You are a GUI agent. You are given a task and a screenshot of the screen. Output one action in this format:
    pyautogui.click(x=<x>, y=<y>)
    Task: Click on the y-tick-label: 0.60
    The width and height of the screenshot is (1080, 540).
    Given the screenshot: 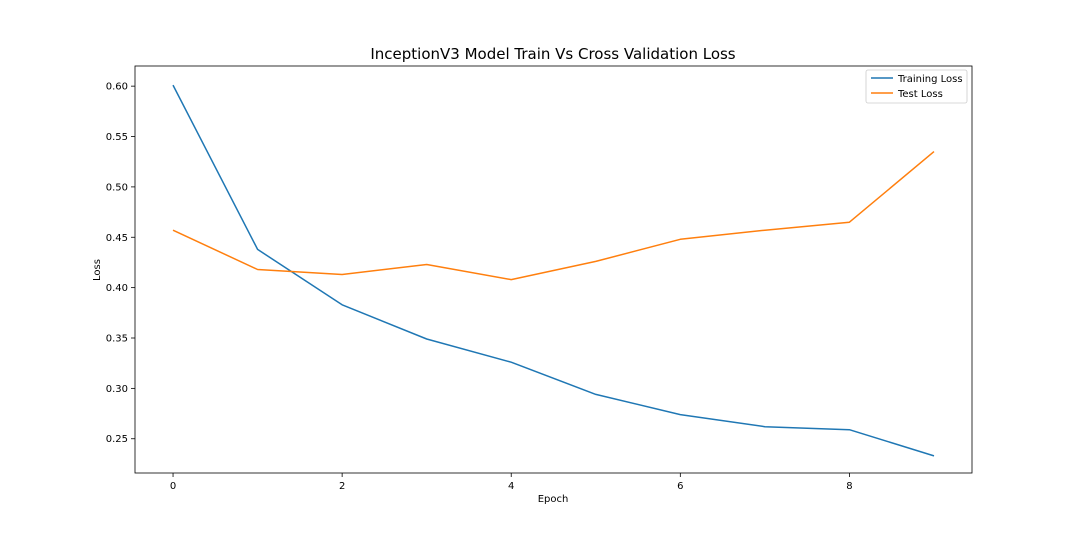 What is the action you would take?
    pyautogui.click(x=117, y=87)
    